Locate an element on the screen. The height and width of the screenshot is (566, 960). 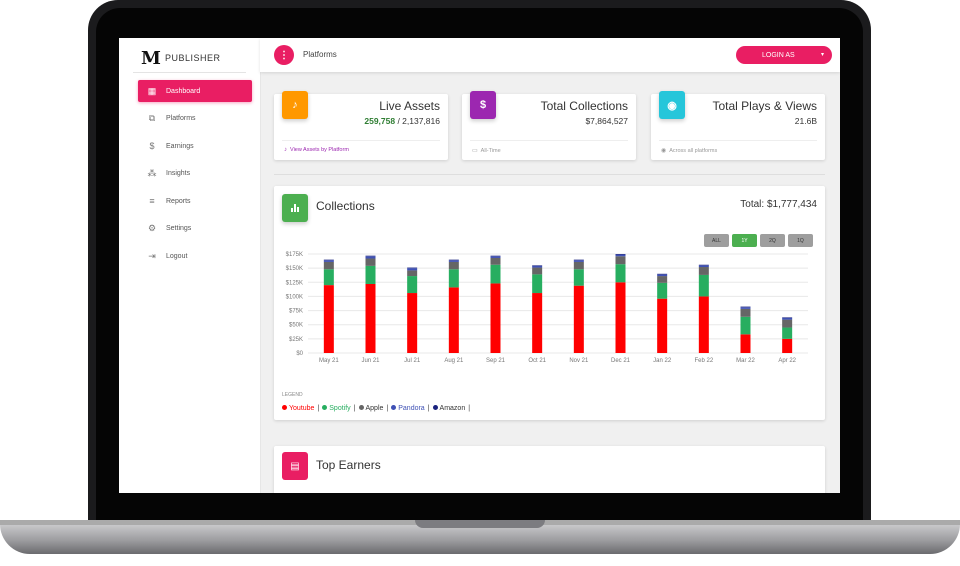
x-tick-label: May 21 is located at coordinates (329, 361).